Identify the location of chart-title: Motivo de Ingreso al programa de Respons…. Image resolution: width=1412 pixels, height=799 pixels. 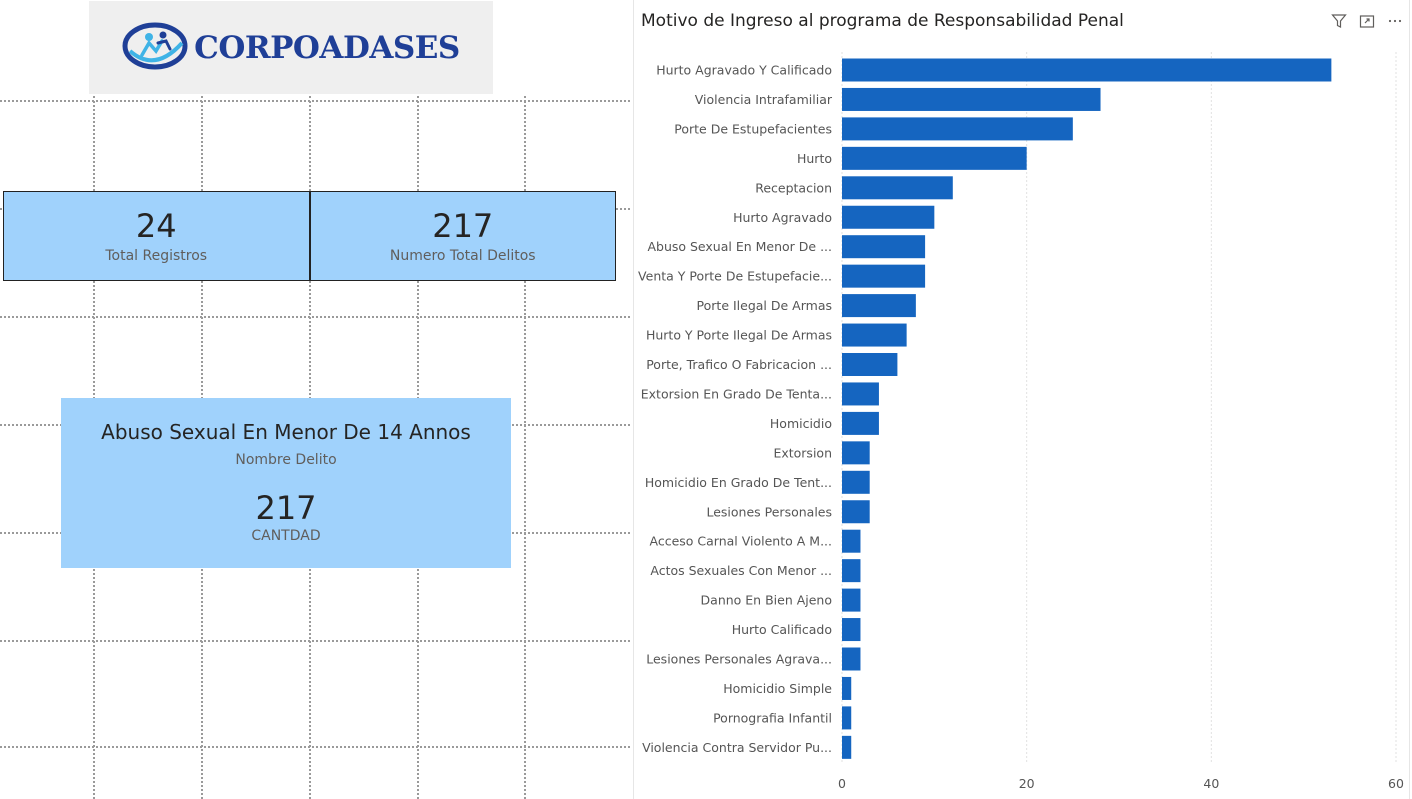
(882, 21).